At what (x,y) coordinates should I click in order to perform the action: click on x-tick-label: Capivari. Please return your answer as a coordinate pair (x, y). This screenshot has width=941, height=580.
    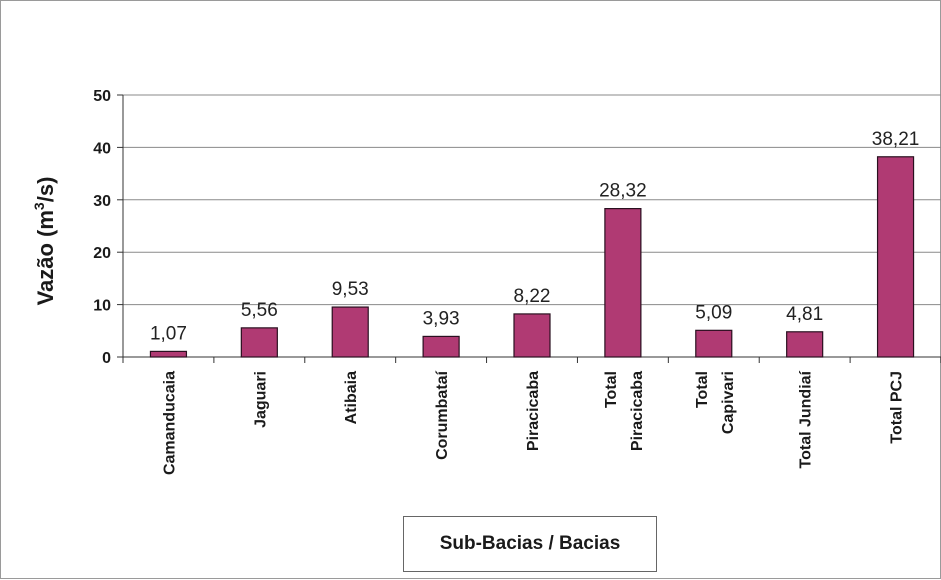
    Looking at the image, I should click on (728, 402).